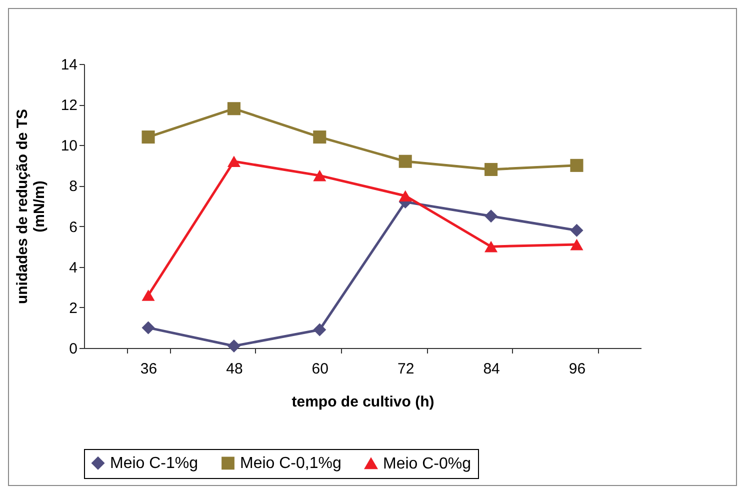  I want to click on x-tick-label: 72, so click(406, 369).